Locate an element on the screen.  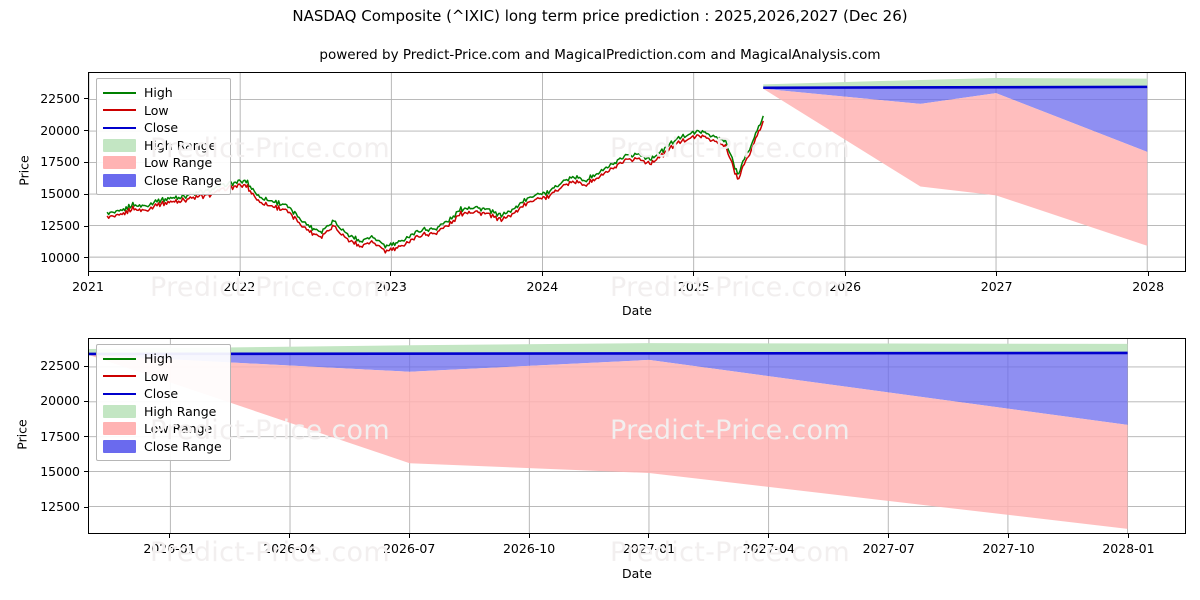
top-y-tick-label: 17500 is located at coordinates (60, 162).